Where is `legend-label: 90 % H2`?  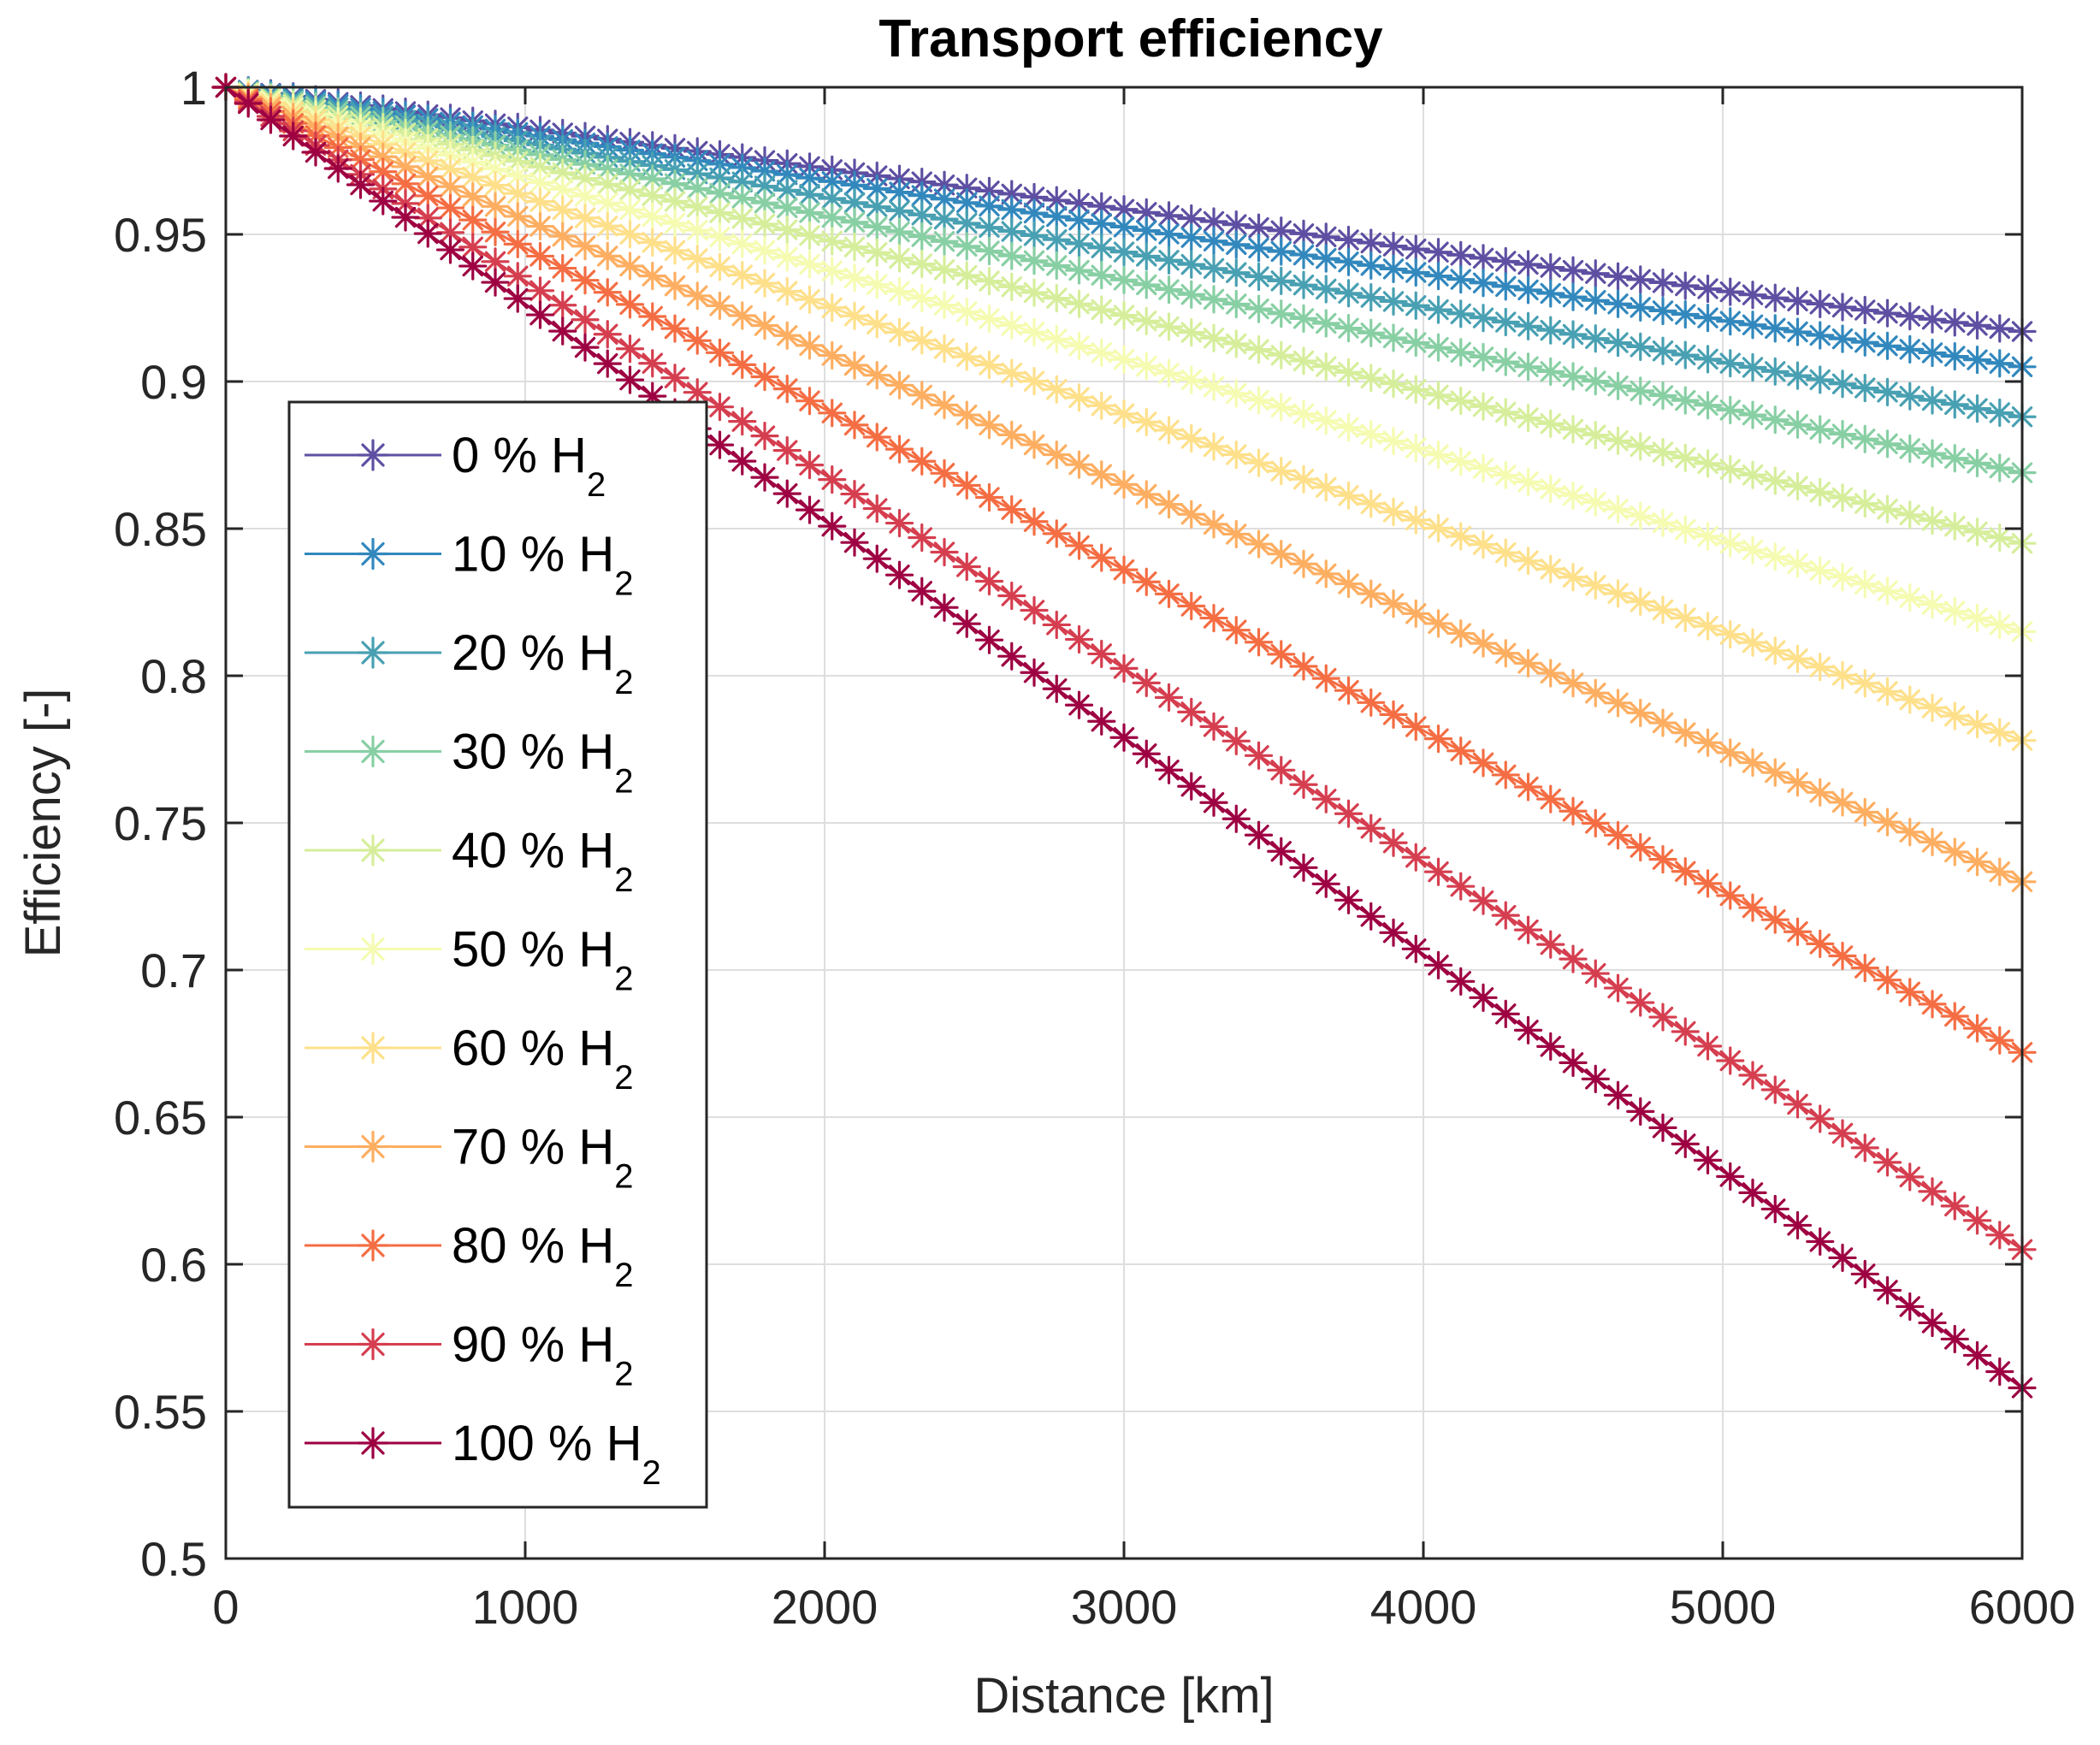
legend-label: 90 % H2 is located at coordinates (542, 1355).